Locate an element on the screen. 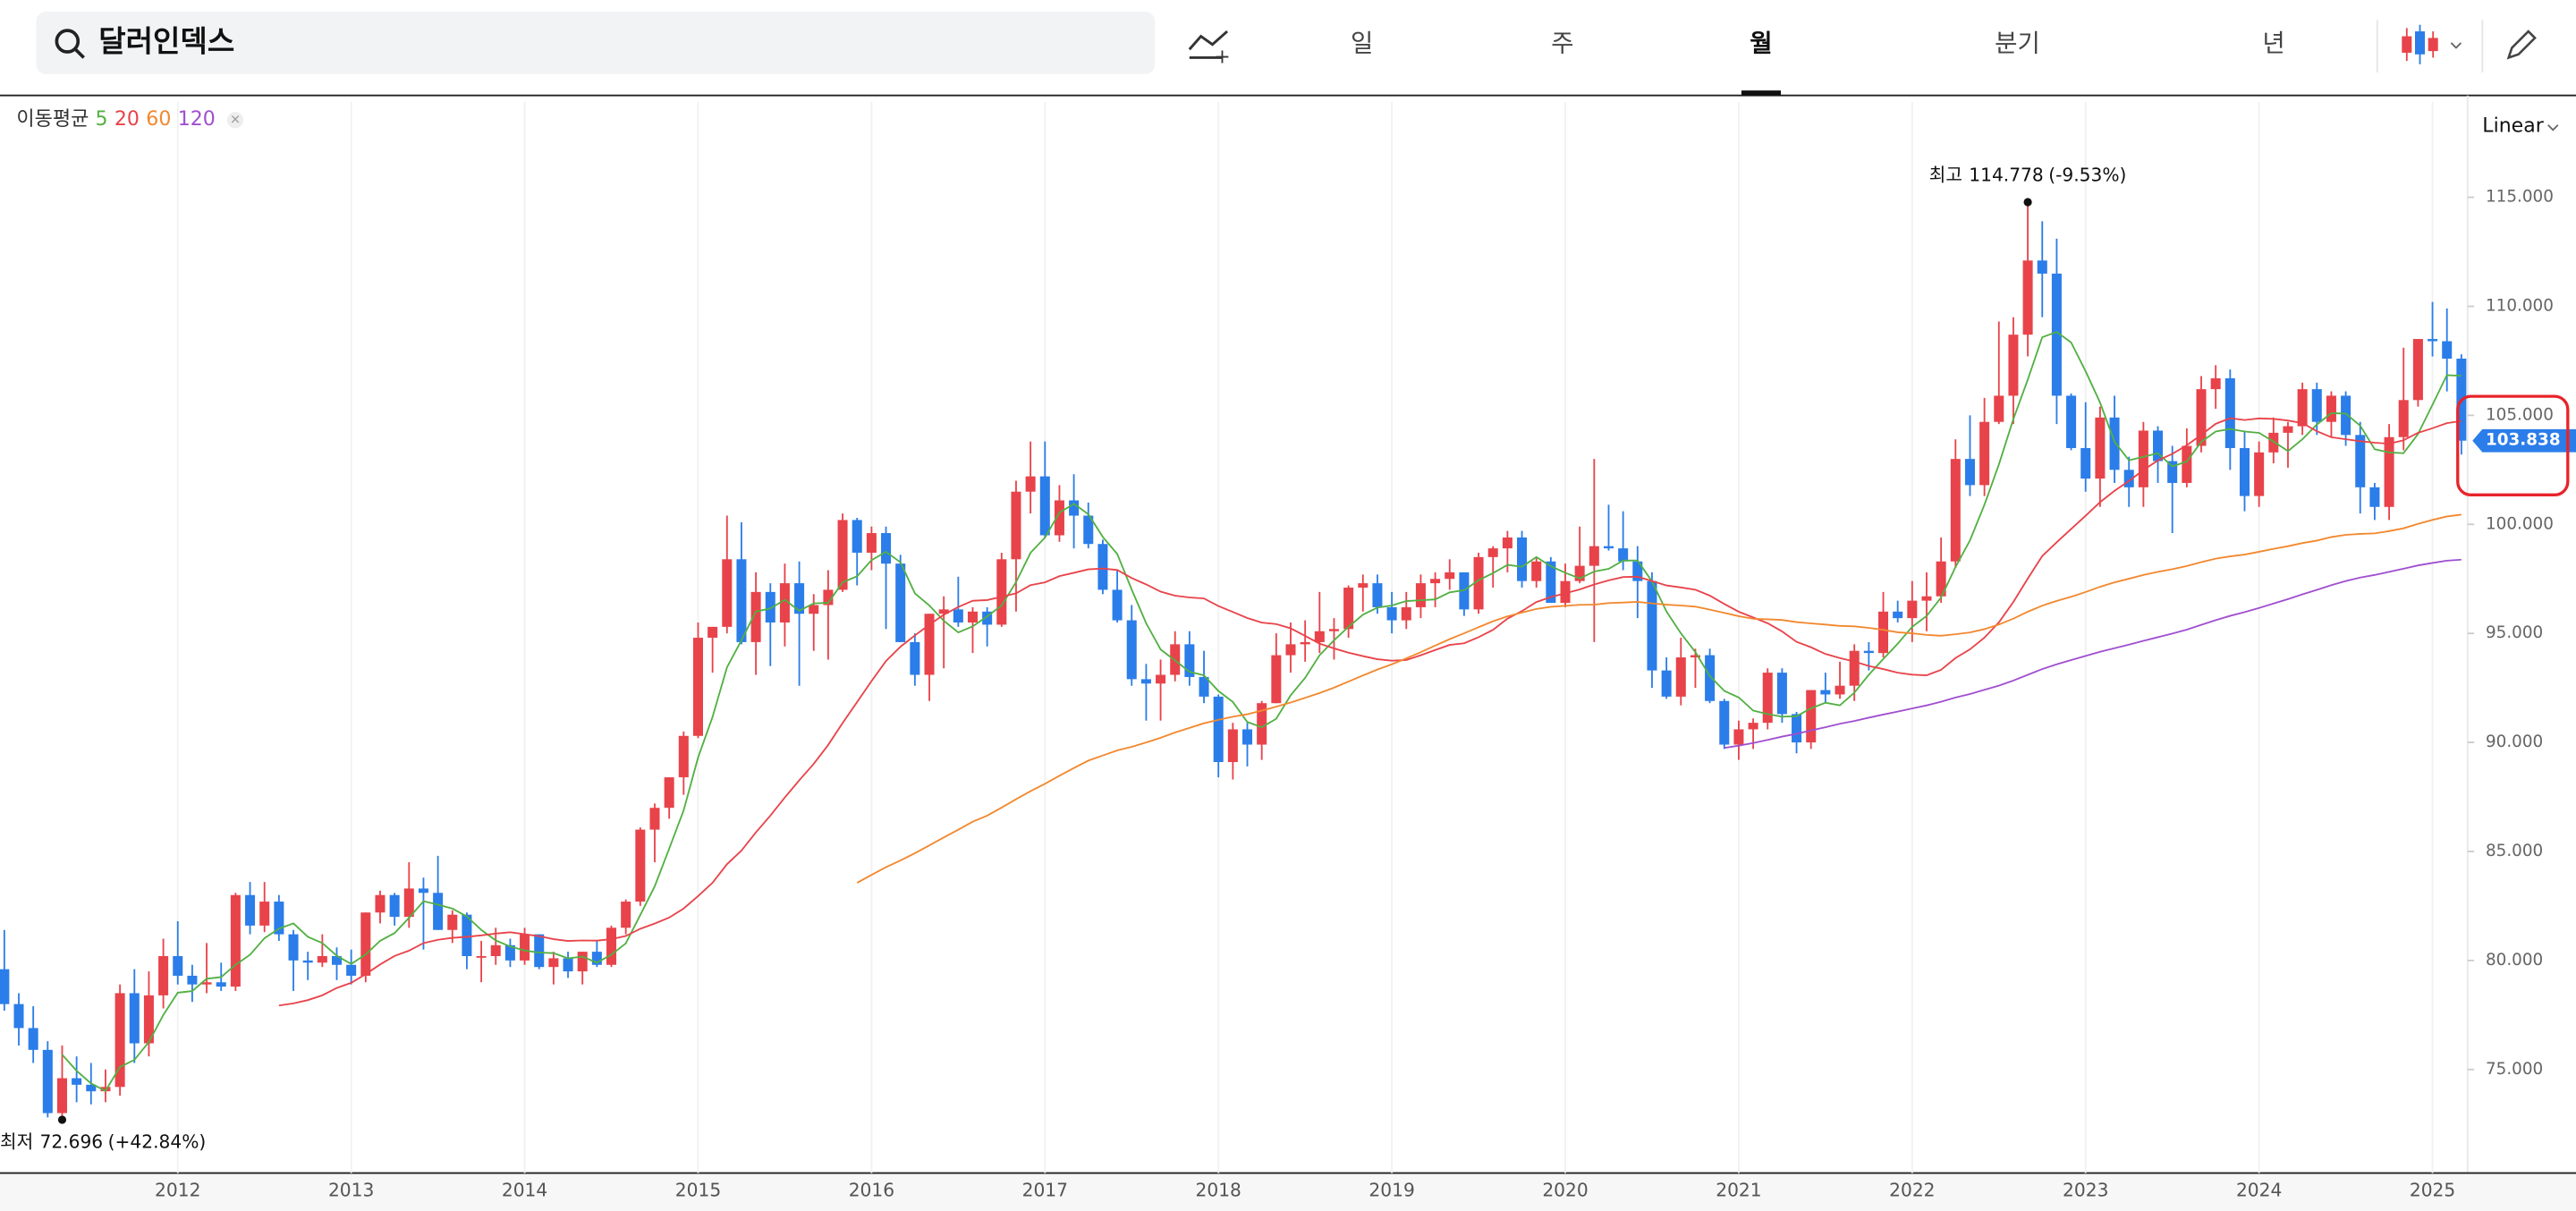 This screenshot has height=1211, width=2576. indicator-icon is located at coordinates (1208, 40).